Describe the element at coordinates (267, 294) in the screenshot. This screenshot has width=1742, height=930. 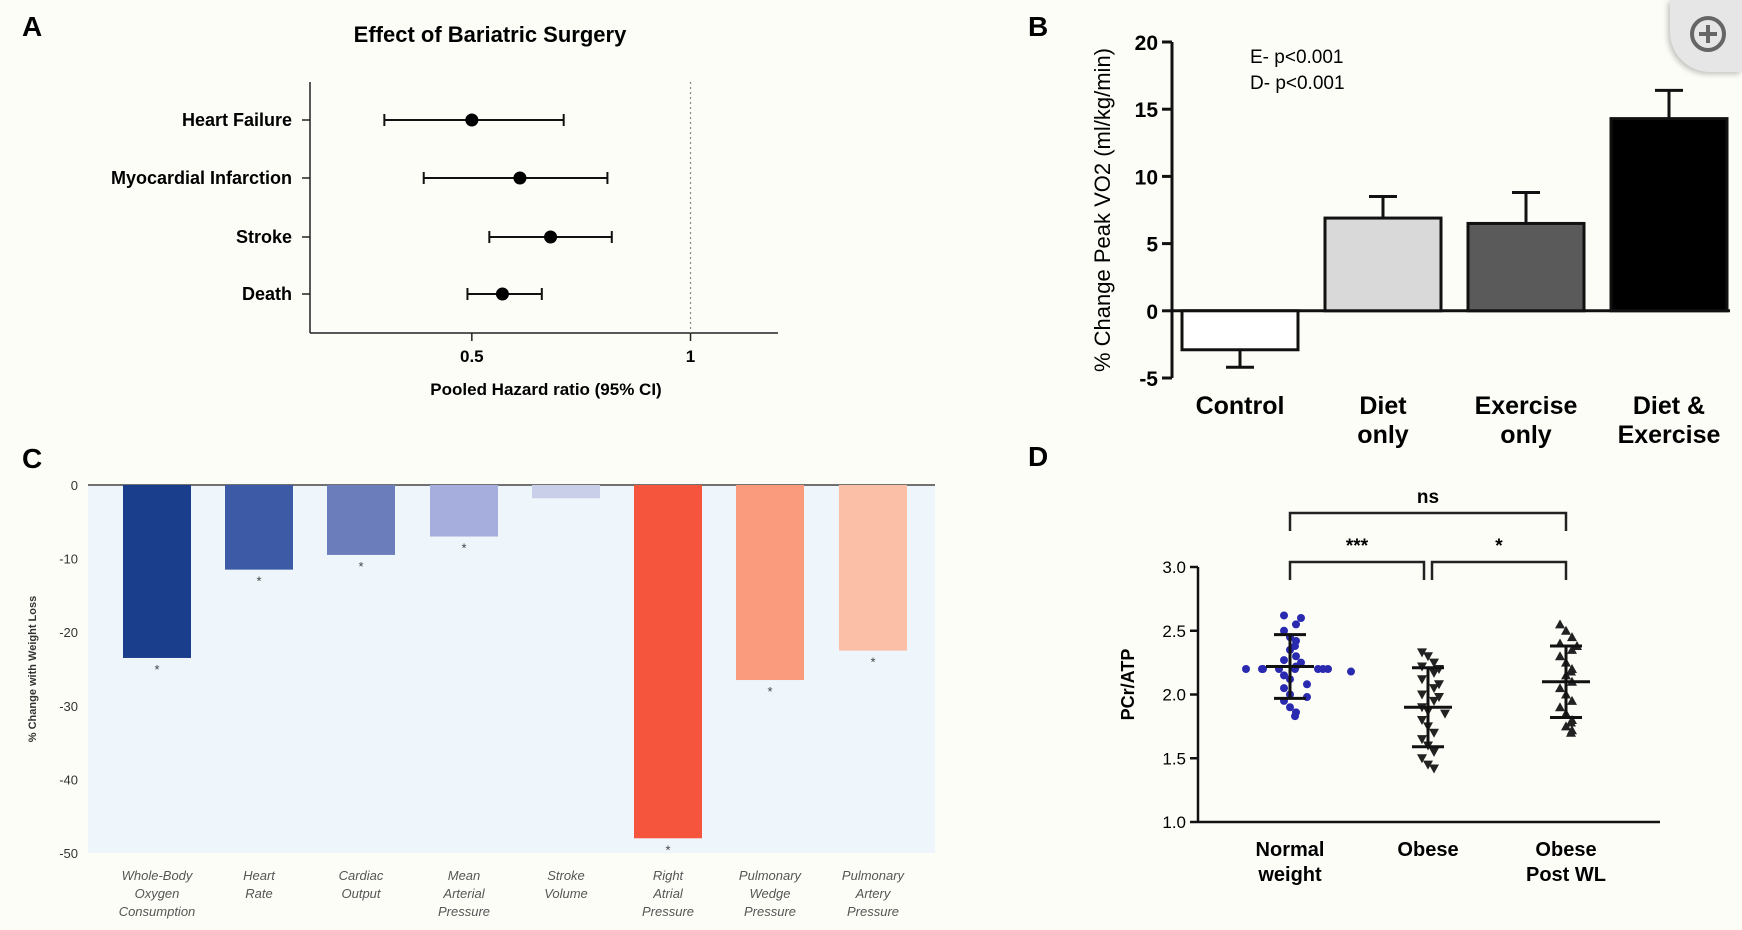
I see `row-label: Death` at that location.